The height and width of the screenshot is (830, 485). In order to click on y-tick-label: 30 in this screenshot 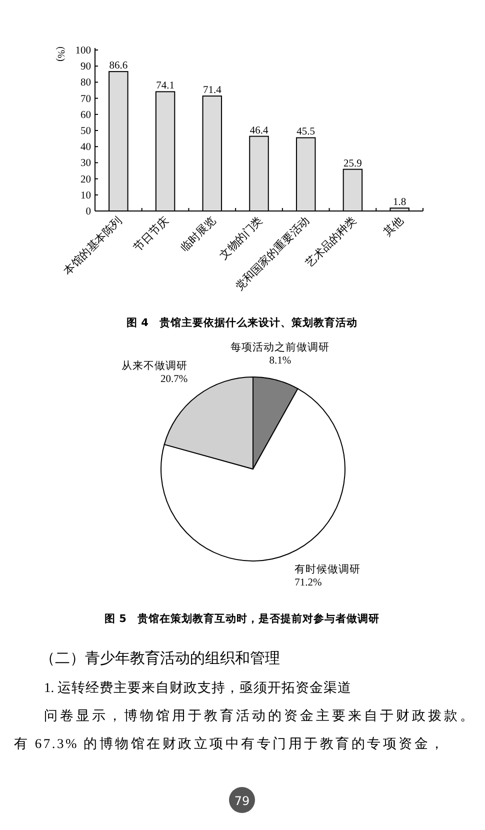, I will do `click(85, 164)`.